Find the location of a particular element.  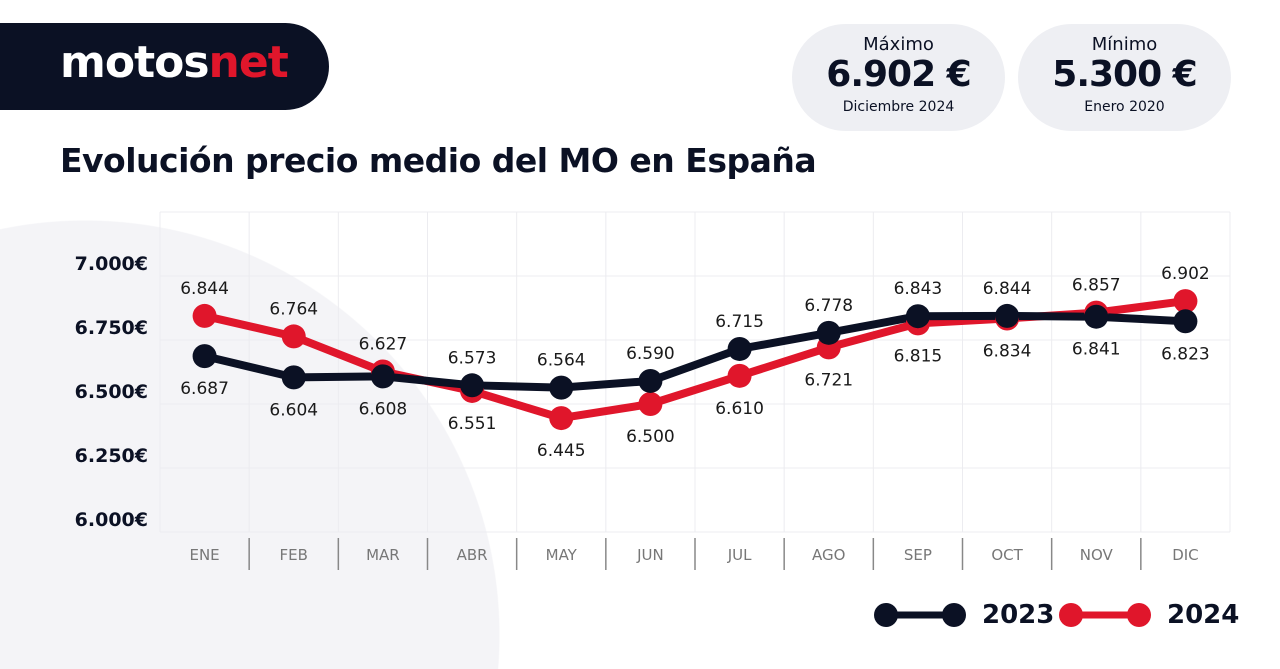

logo-main: motos is located at coordinates (135, 62).